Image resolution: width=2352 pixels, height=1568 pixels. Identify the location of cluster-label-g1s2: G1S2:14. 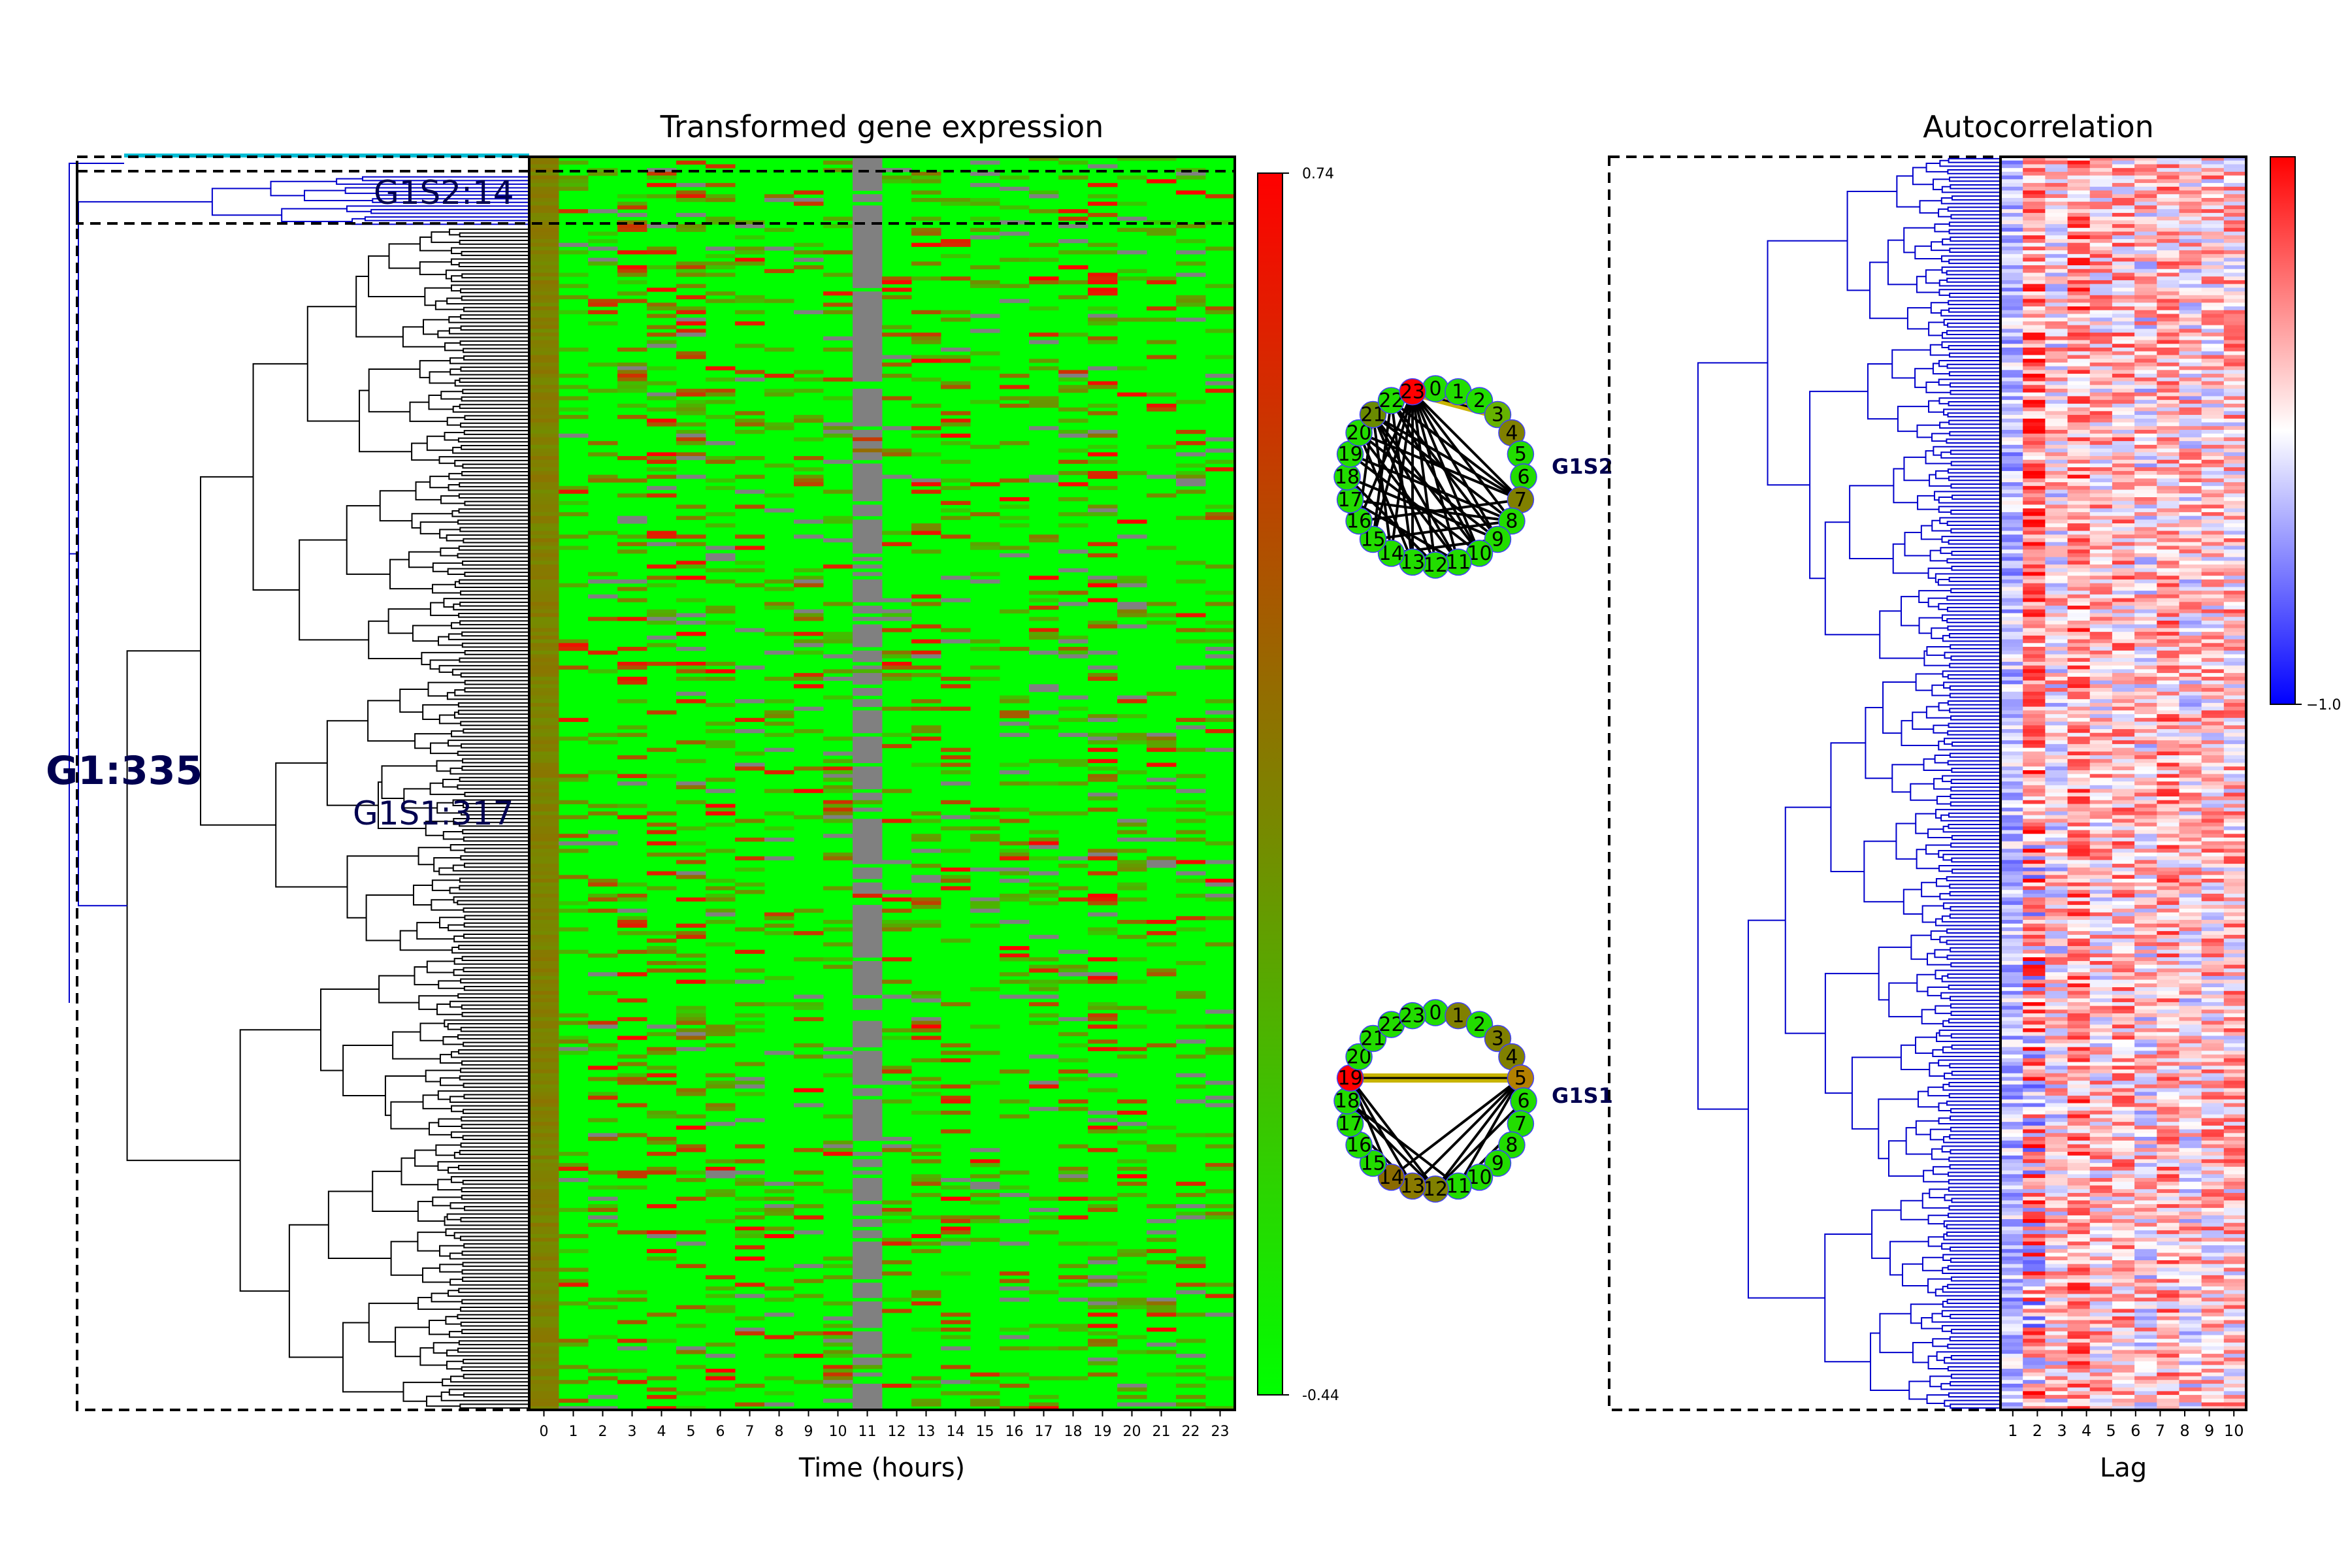
(444, 193).